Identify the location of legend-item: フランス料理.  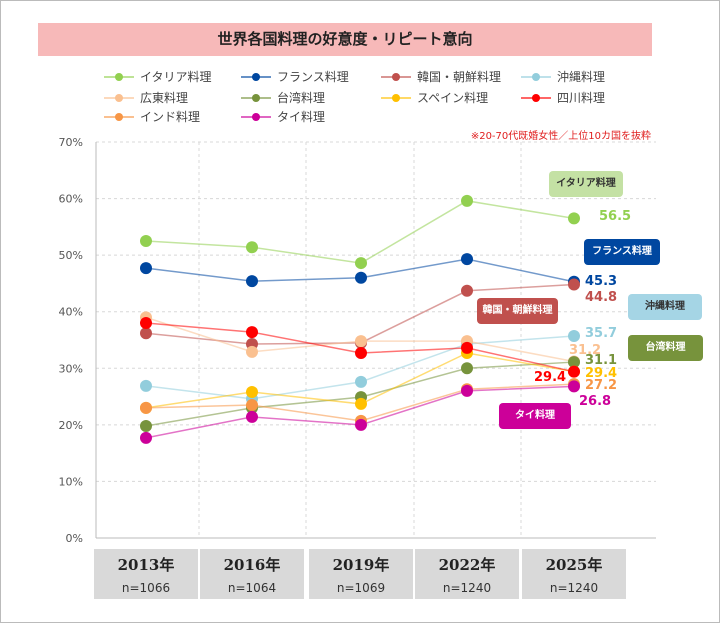
(295, 76).